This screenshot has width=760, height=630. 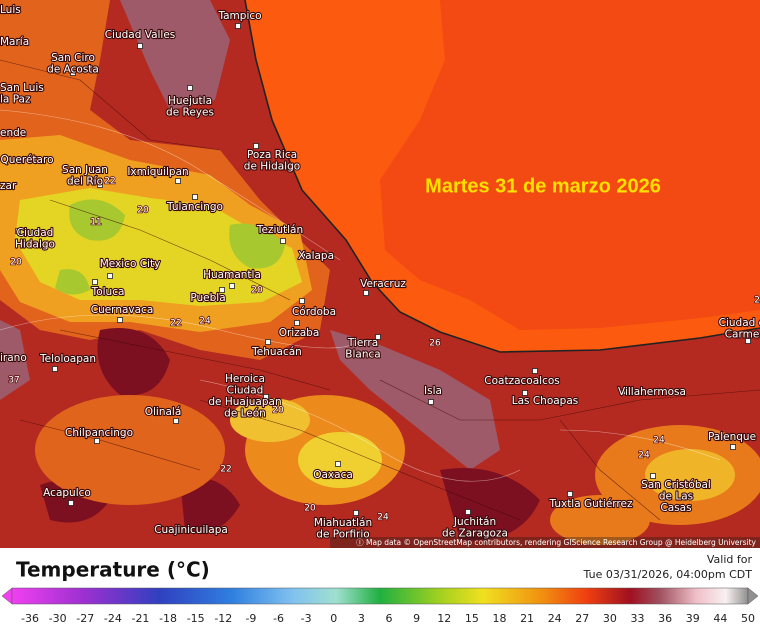 What do you see at coordinates (472, 618) in the screenshot?
I see `colorbar-tick-label: 15` at bounding box center [472, 618].